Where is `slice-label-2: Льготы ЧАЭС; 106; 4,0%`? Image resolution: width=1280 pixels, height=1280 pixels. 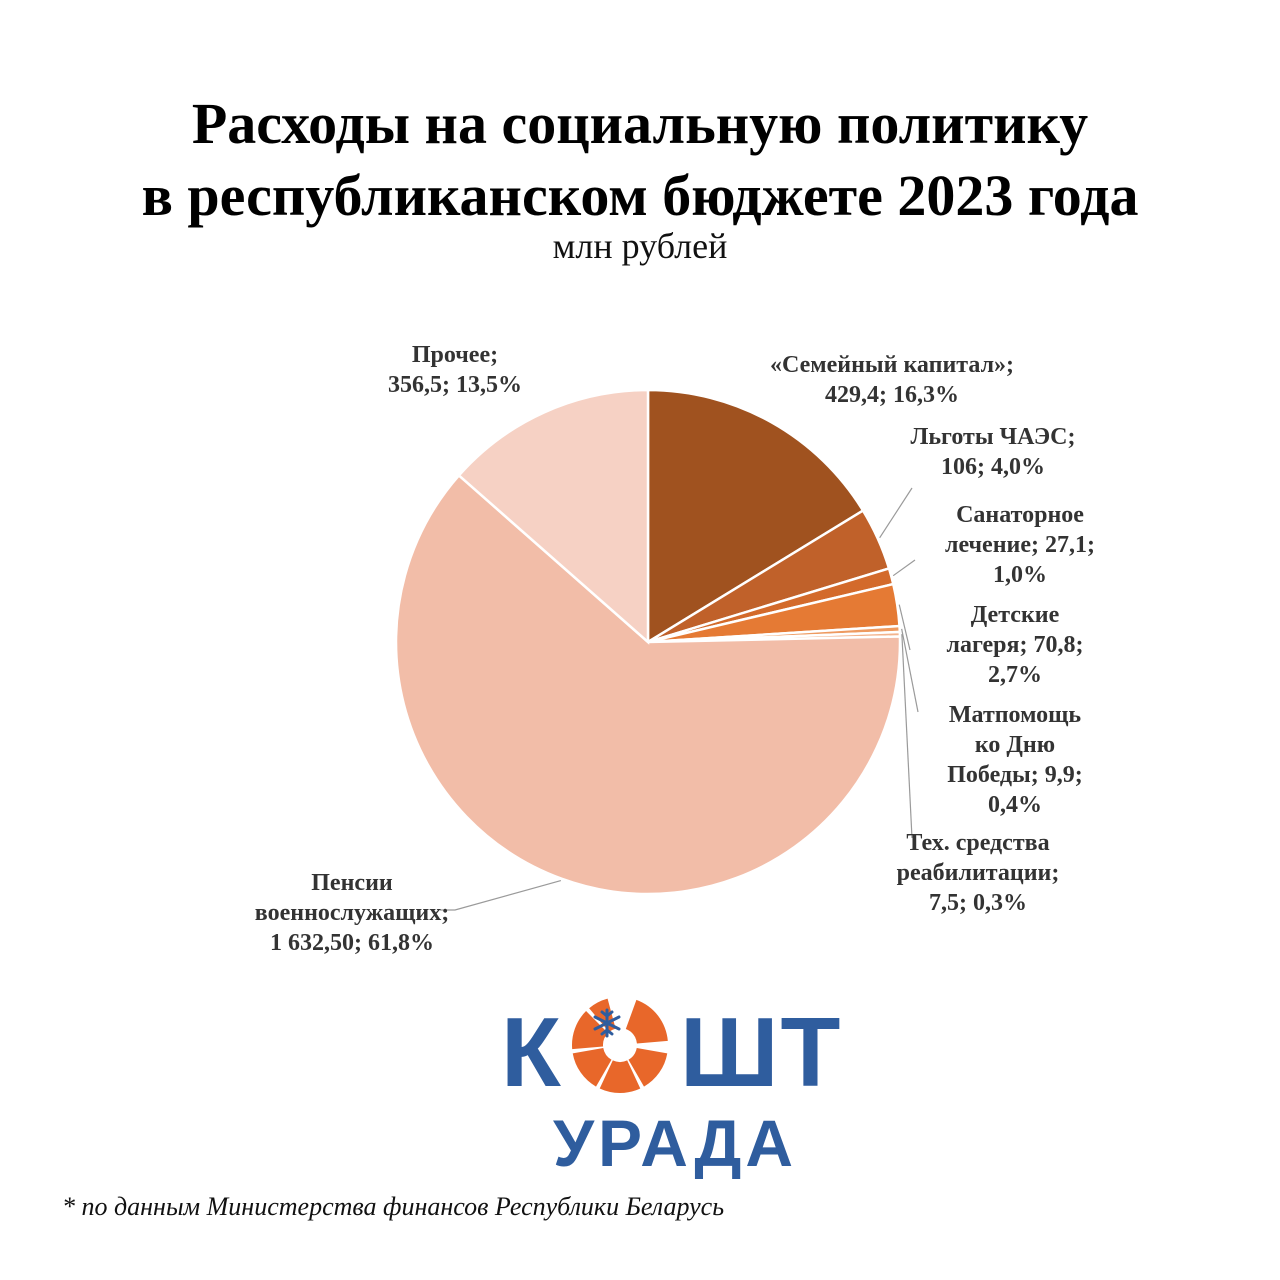 slice-label-2: Льготы ЧАЭС; 106; 4,0% is located at coordinates (992, 452).